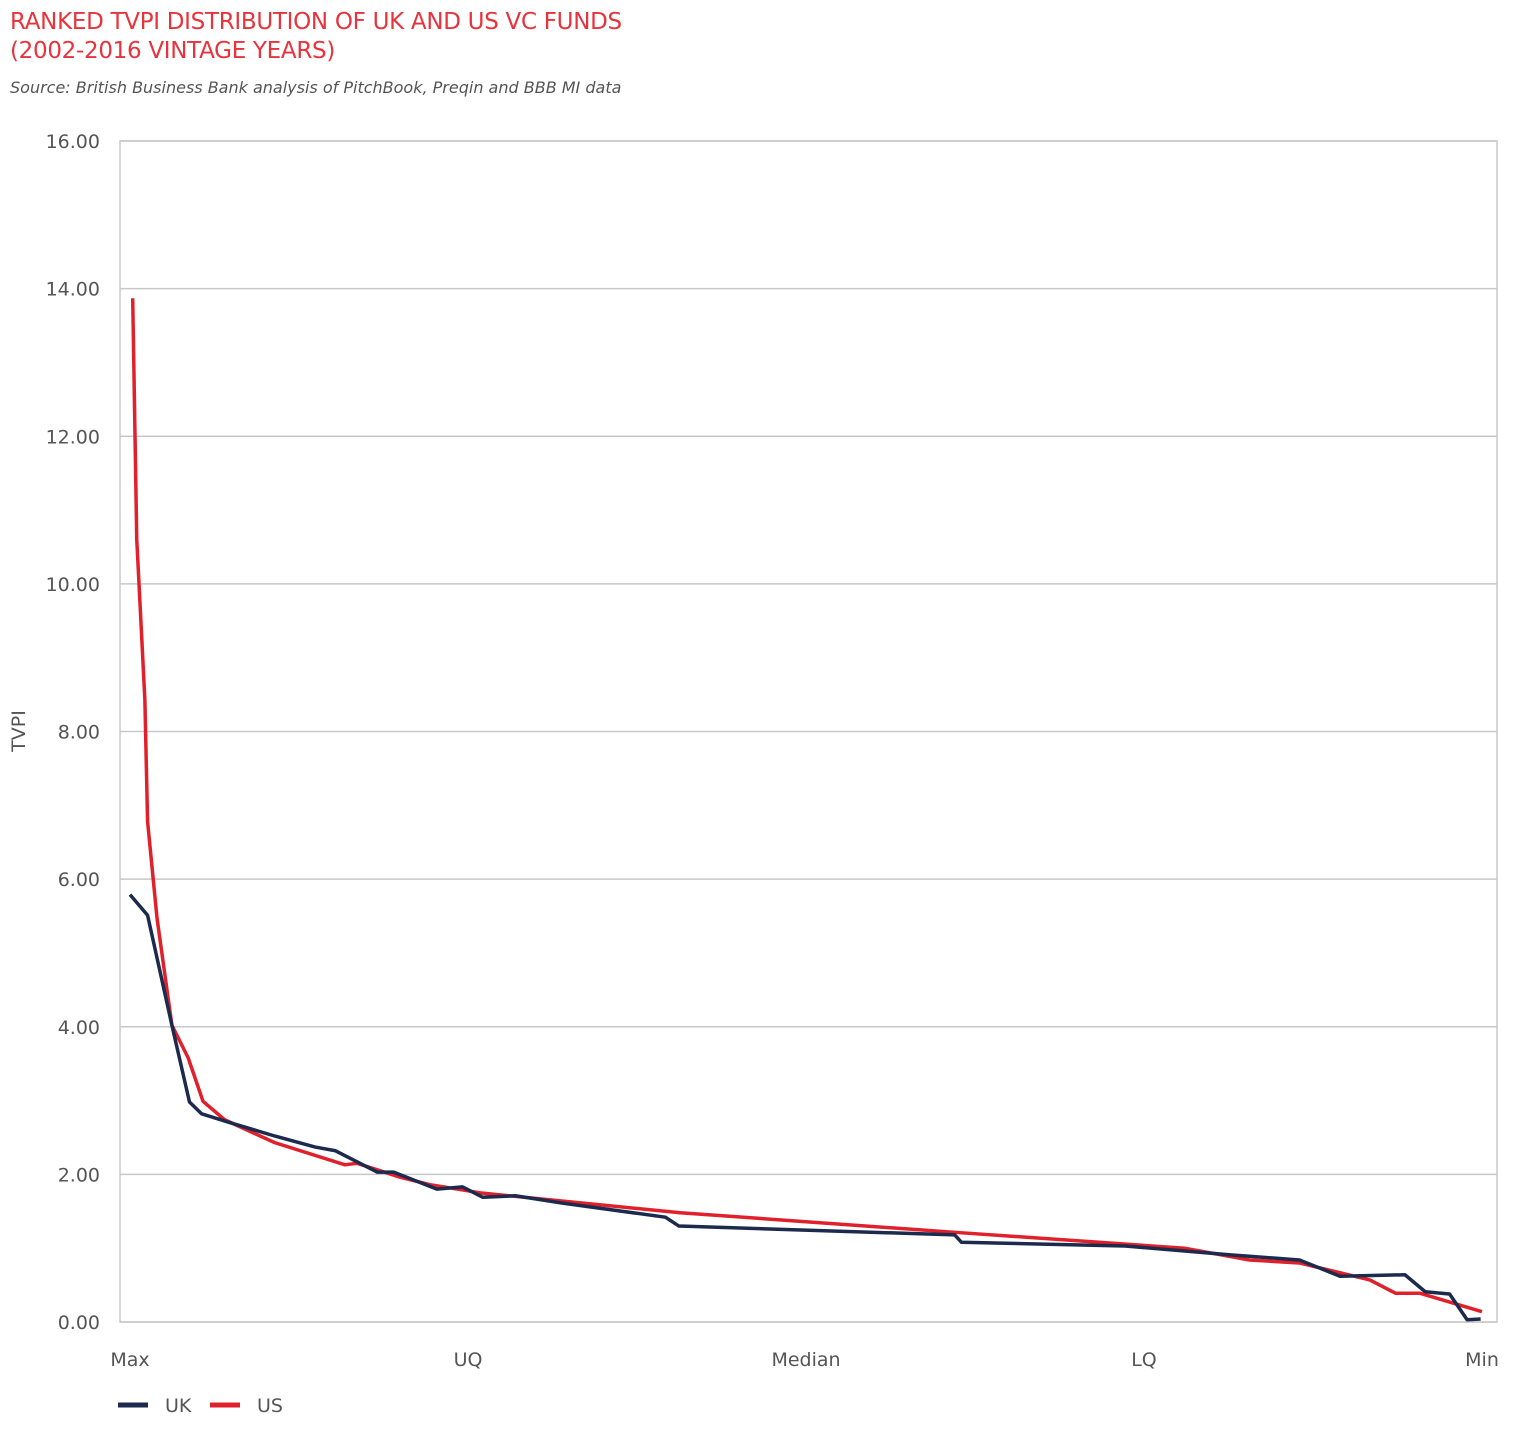  What do you see at coordinates (1482, 1360) in the screenshot?
I see `x-tick-label: Min` at bounding box center [1482, 1360].